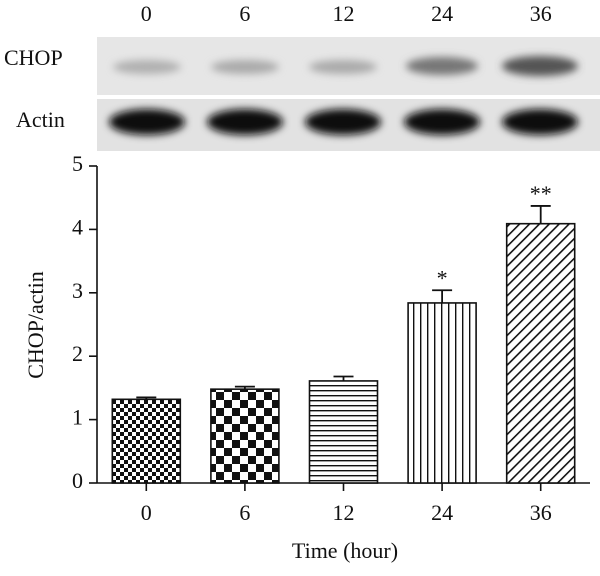  Describe the element at coordinates (77, 353) in the screenshot. I see `y-tick-label: 2` at that location.